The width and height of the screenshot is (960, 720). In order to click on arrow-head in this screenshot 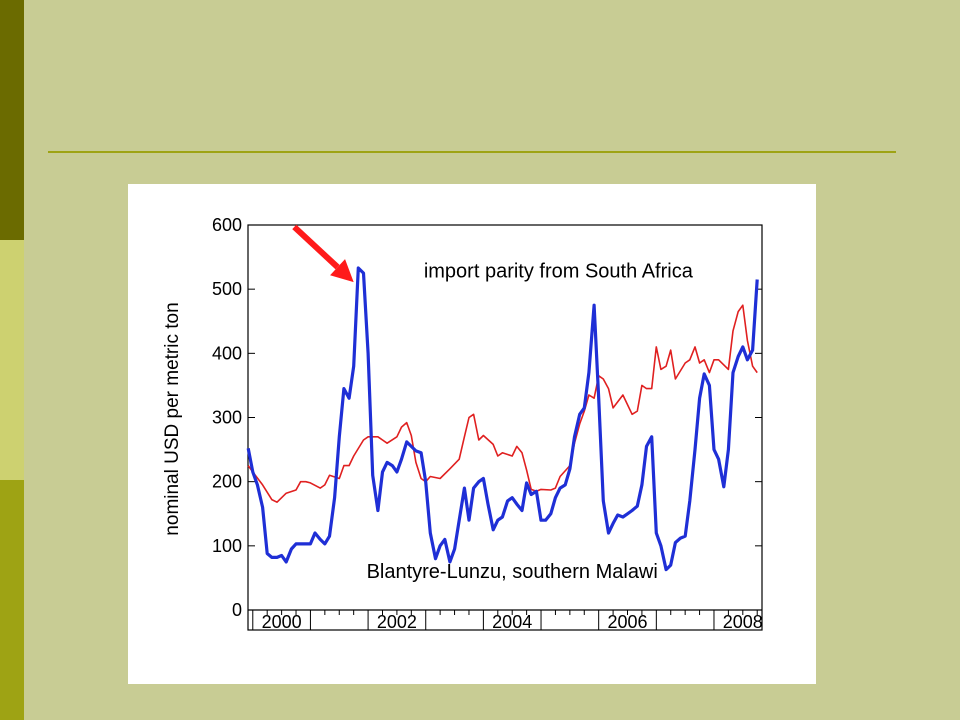, I will do `click(342, 271)`.